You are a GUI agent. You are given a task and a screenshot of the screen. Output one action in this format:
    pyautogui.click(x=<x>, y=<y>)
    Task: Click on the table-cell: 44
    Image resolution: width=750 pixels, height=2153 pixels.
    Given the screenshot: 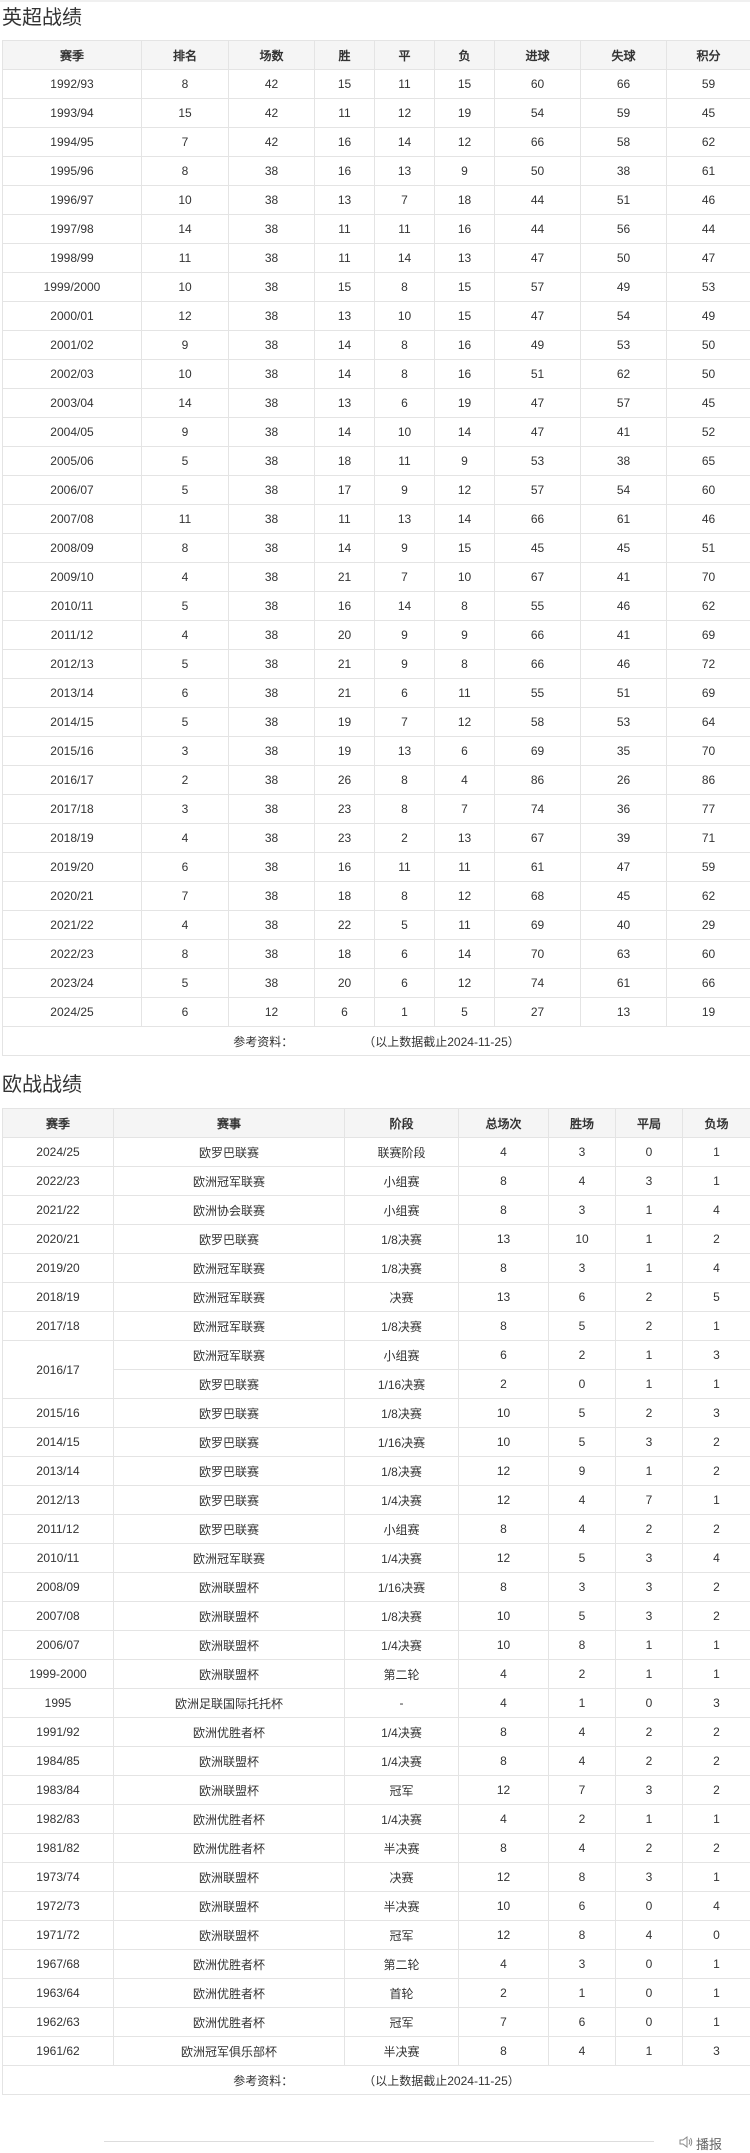 What is the action you would take?
    pyautogui.click(x=538, y=200)
    